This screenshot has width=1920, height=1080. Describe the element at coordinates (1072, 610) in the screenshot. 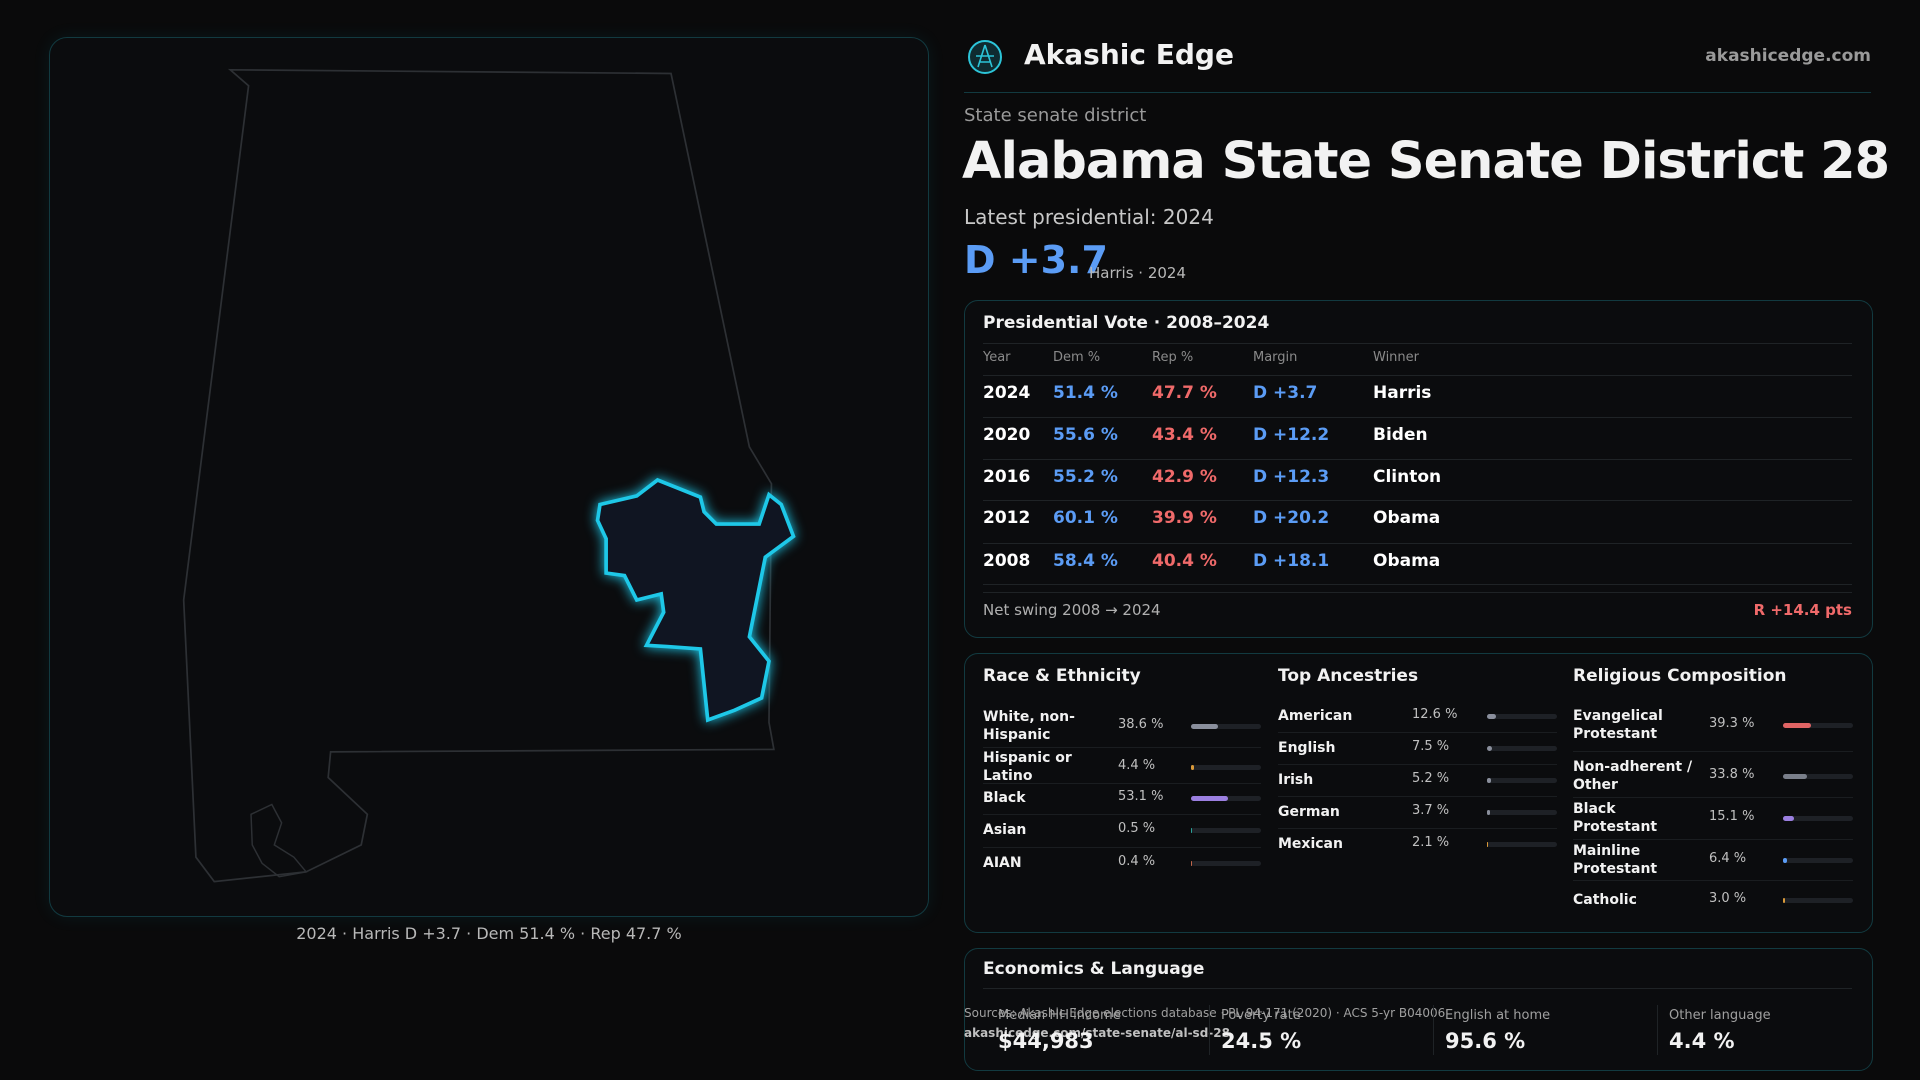

I see `swing-label: Net swing 2008 → 2024` at that location.